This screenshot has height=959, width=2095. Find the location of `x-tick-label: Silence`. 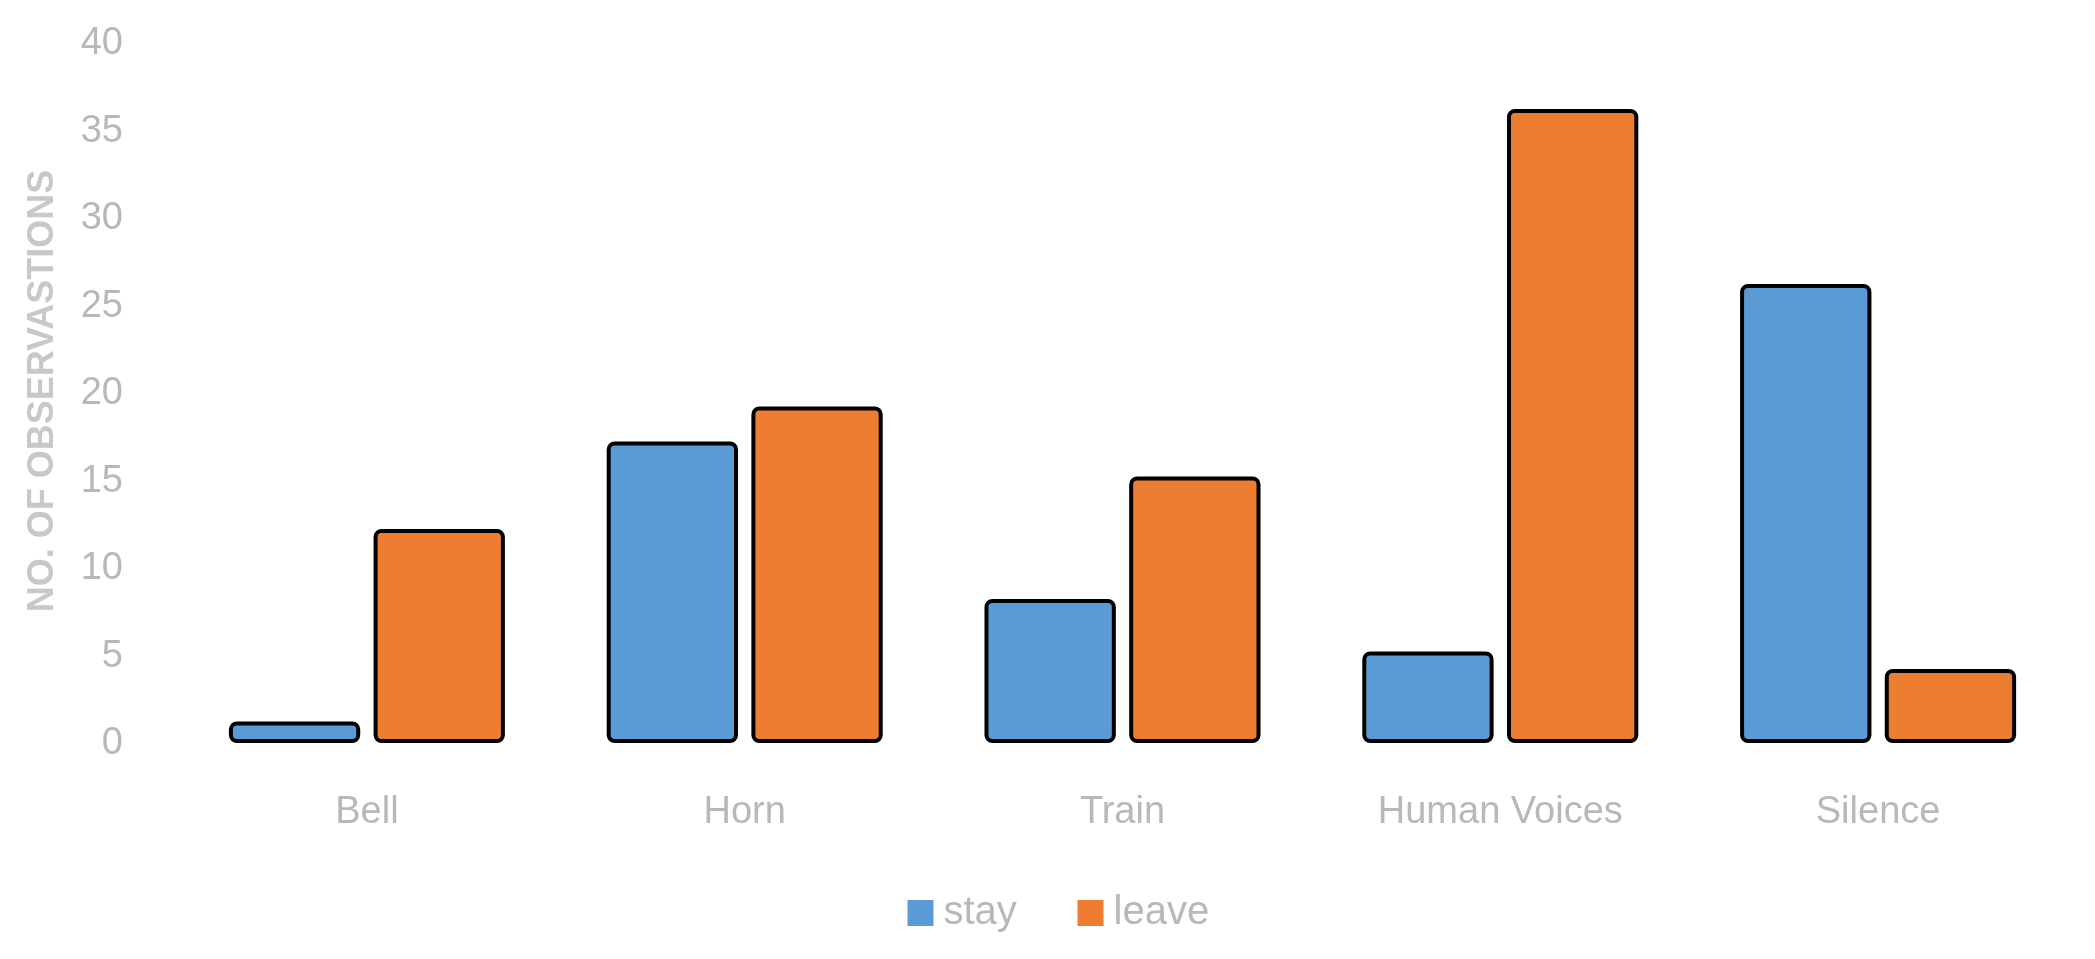

x-tick-label: Silence is located at coordinates (1878, 810).